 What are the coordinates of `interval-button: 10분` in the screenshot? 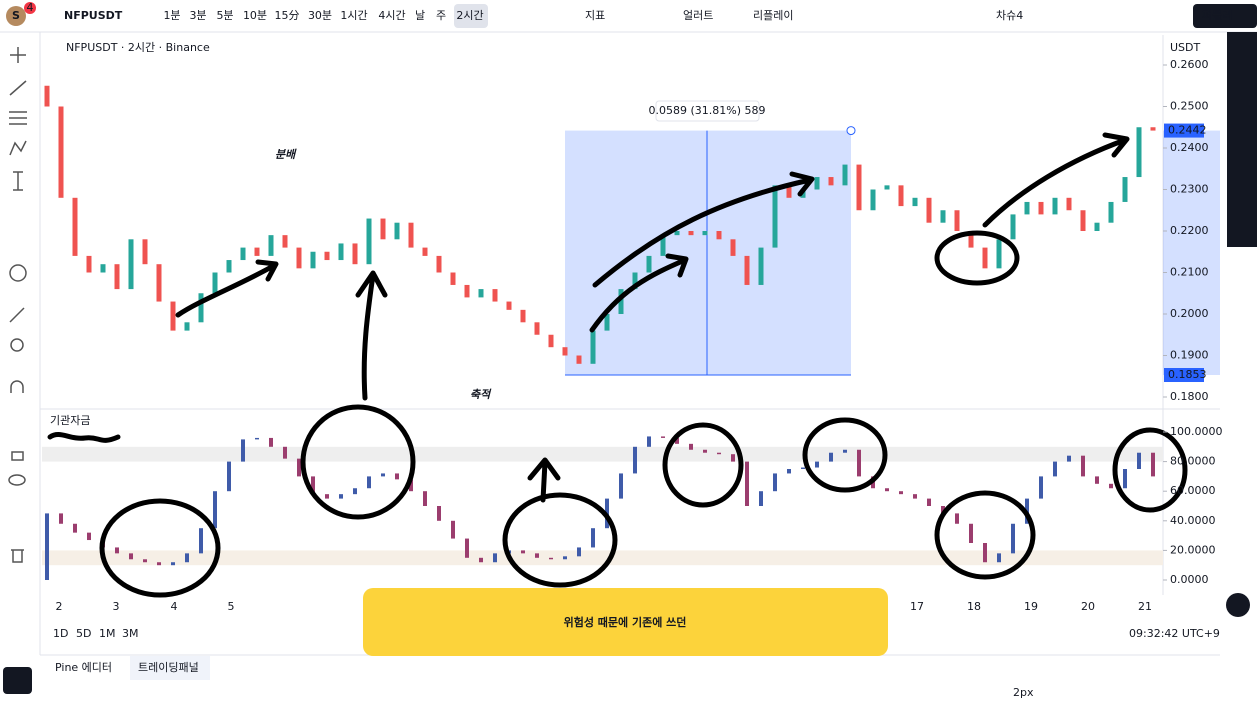 It's located at (255, 15).